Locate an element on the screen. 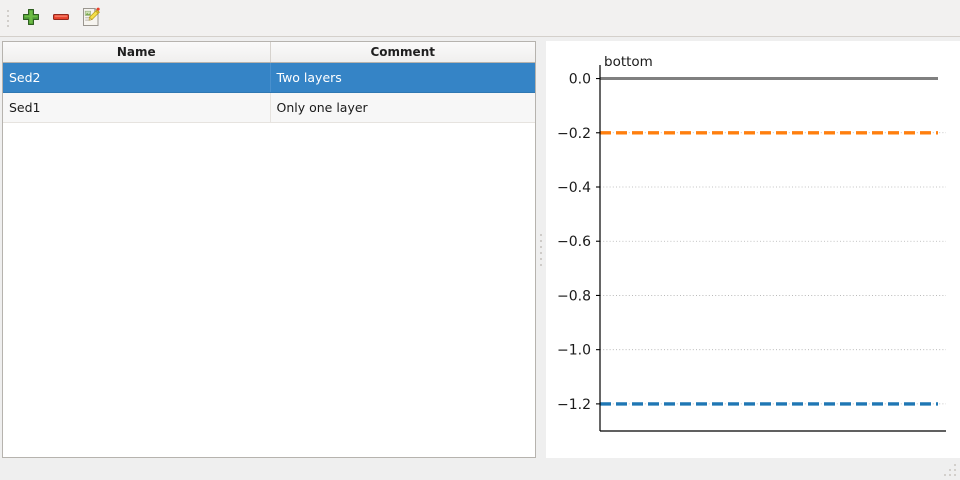 Image resolution: width=960 pixels, height=480 pixels. remove-button is located at coordinates (61, 18).